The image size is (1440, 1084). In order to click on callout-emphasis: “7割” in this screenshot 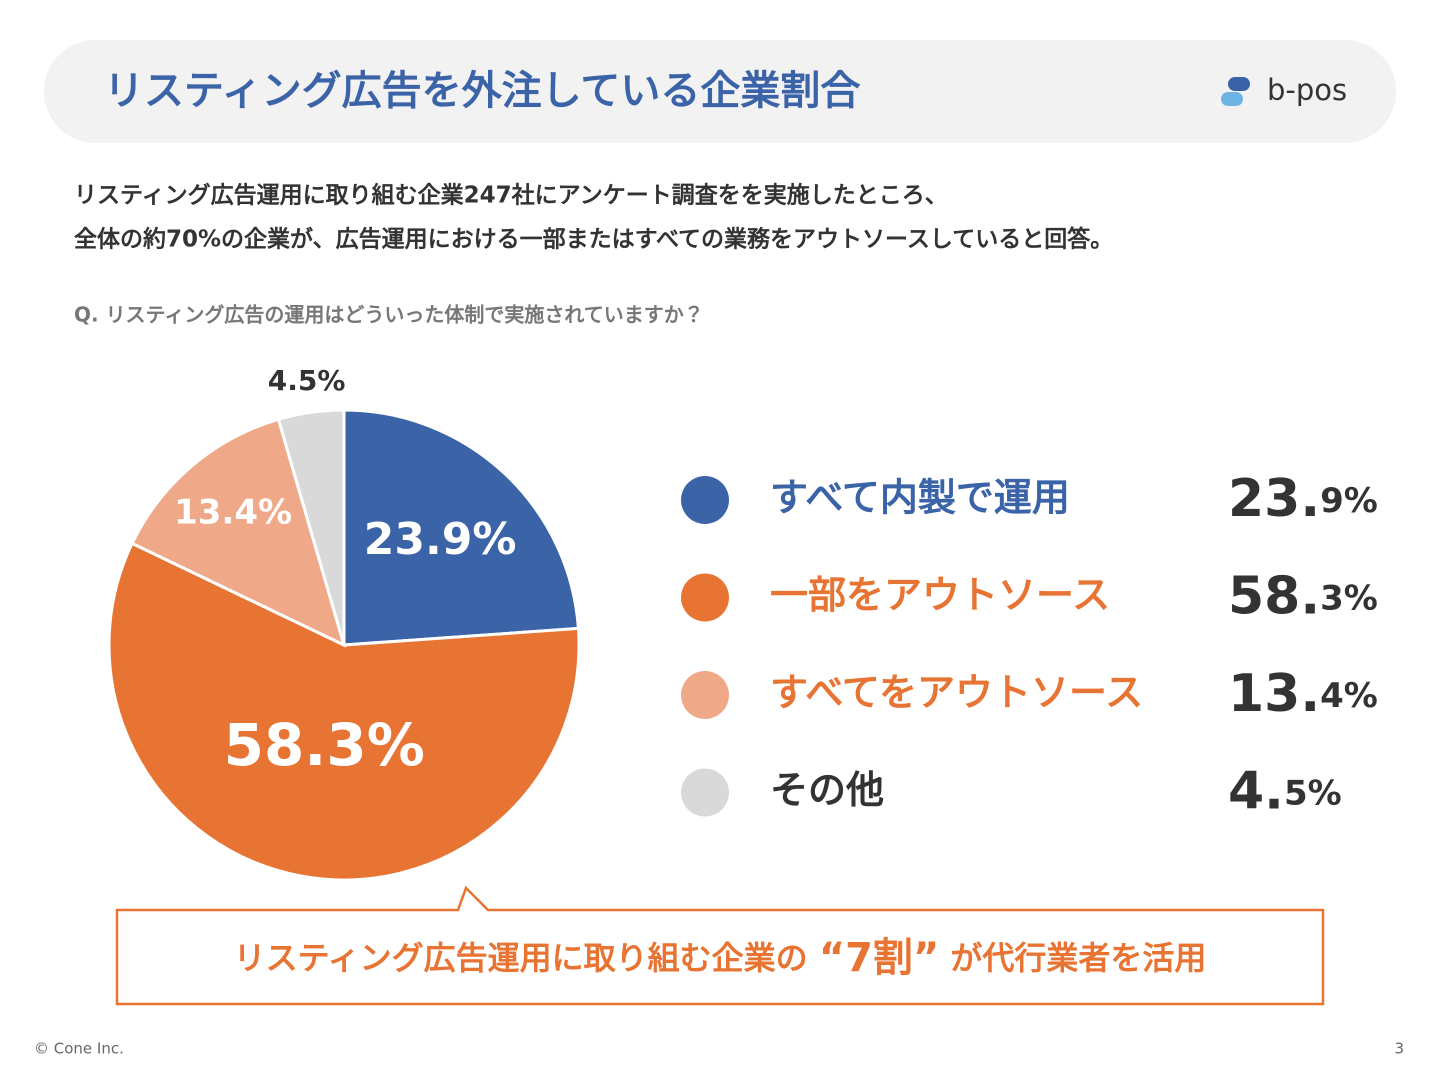, I will do `click(879, 958)`.